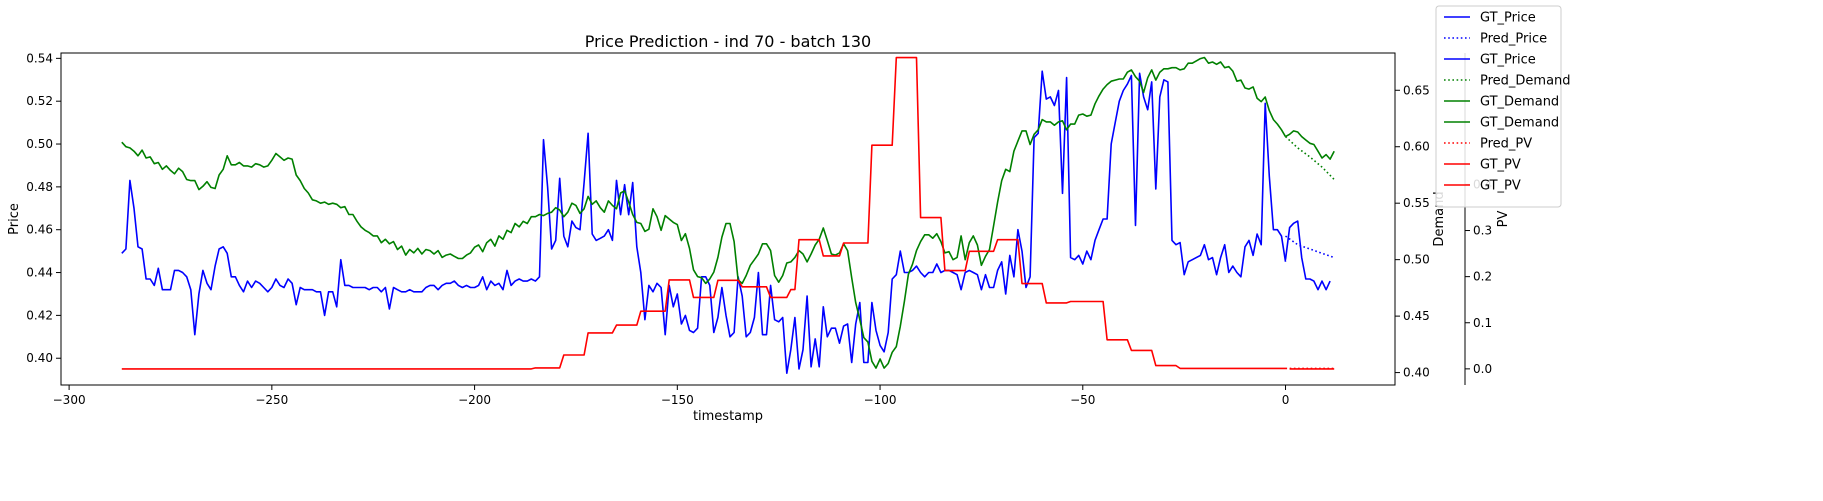  What do you see at coordinates (1416, 316) in the screenshot?
I see `demand-tick-label: 0.45` at bounding box center [1416, 316].